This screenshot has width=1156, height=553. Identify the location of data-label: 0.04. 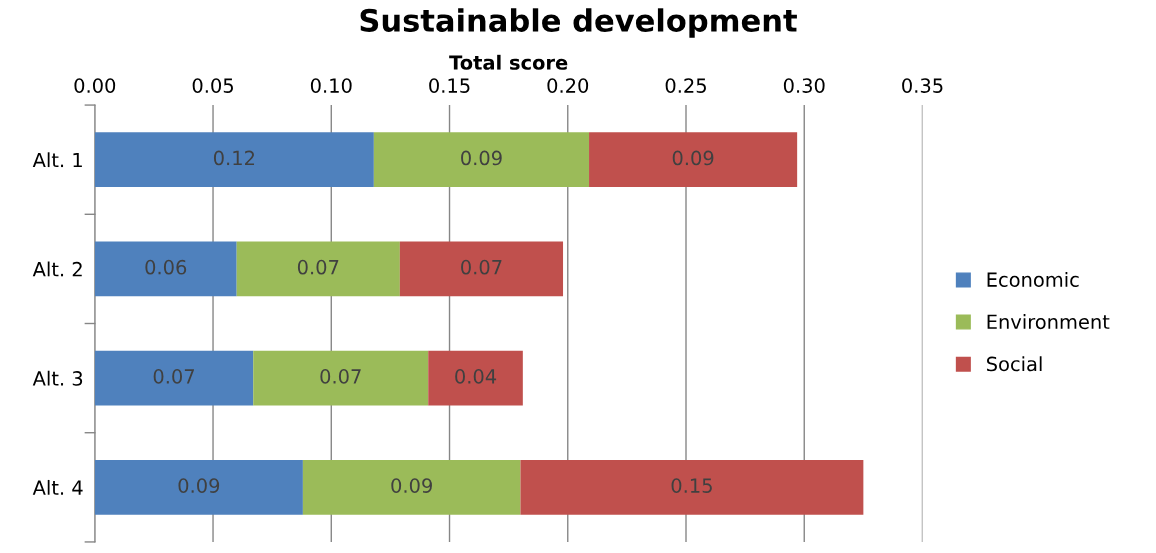
(476, 376).